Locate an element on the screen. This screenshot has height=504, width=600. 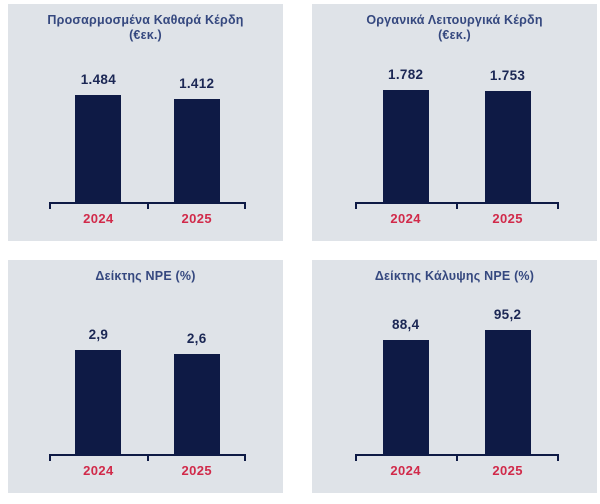
chart-title-text: Οργανικά Λειτουργικά Κέρδη is located at coordinates (454, 20).